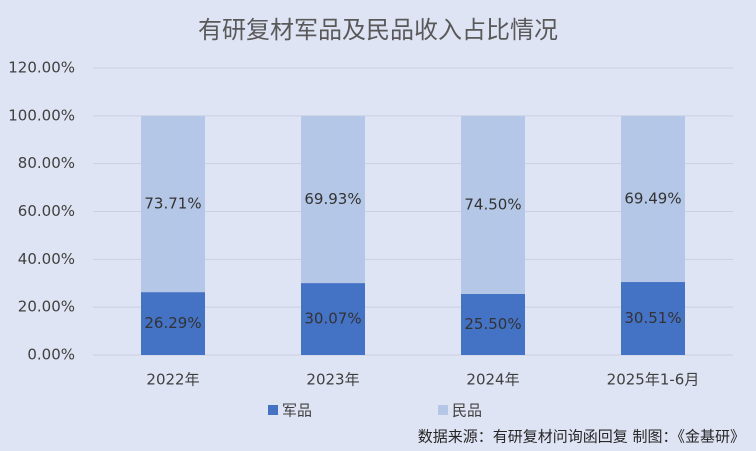 This screenshot has height=451, width=756. What do you see at coordinates (172, 380) in the screenshot?
I see `x-tick-label: 2022年` at bounding box center [172, 380].